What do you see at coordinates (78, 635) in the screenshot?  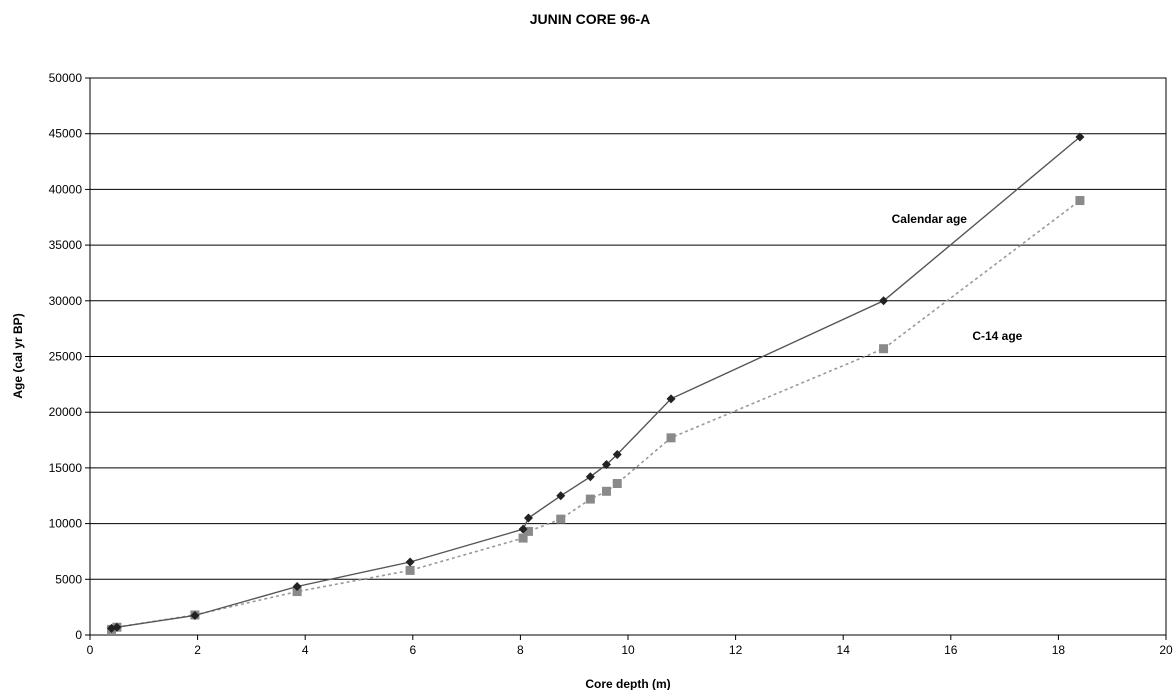 I see `y-tick-label: 0` at bounding box center [78, 635].